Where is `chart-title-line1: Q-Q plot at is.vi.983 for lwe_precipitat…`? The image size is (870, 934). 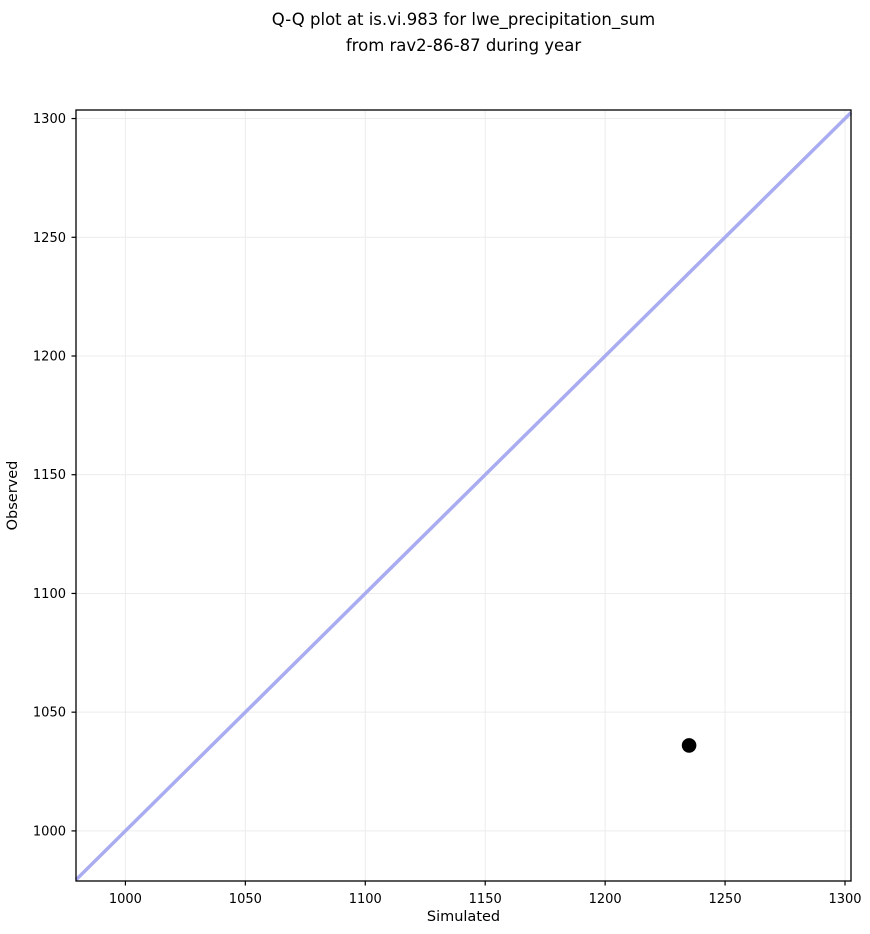
chart-title-line1: Q-Q plot at is.vi.983 for lwe_precipitat… is located at coordinates (463, 19).